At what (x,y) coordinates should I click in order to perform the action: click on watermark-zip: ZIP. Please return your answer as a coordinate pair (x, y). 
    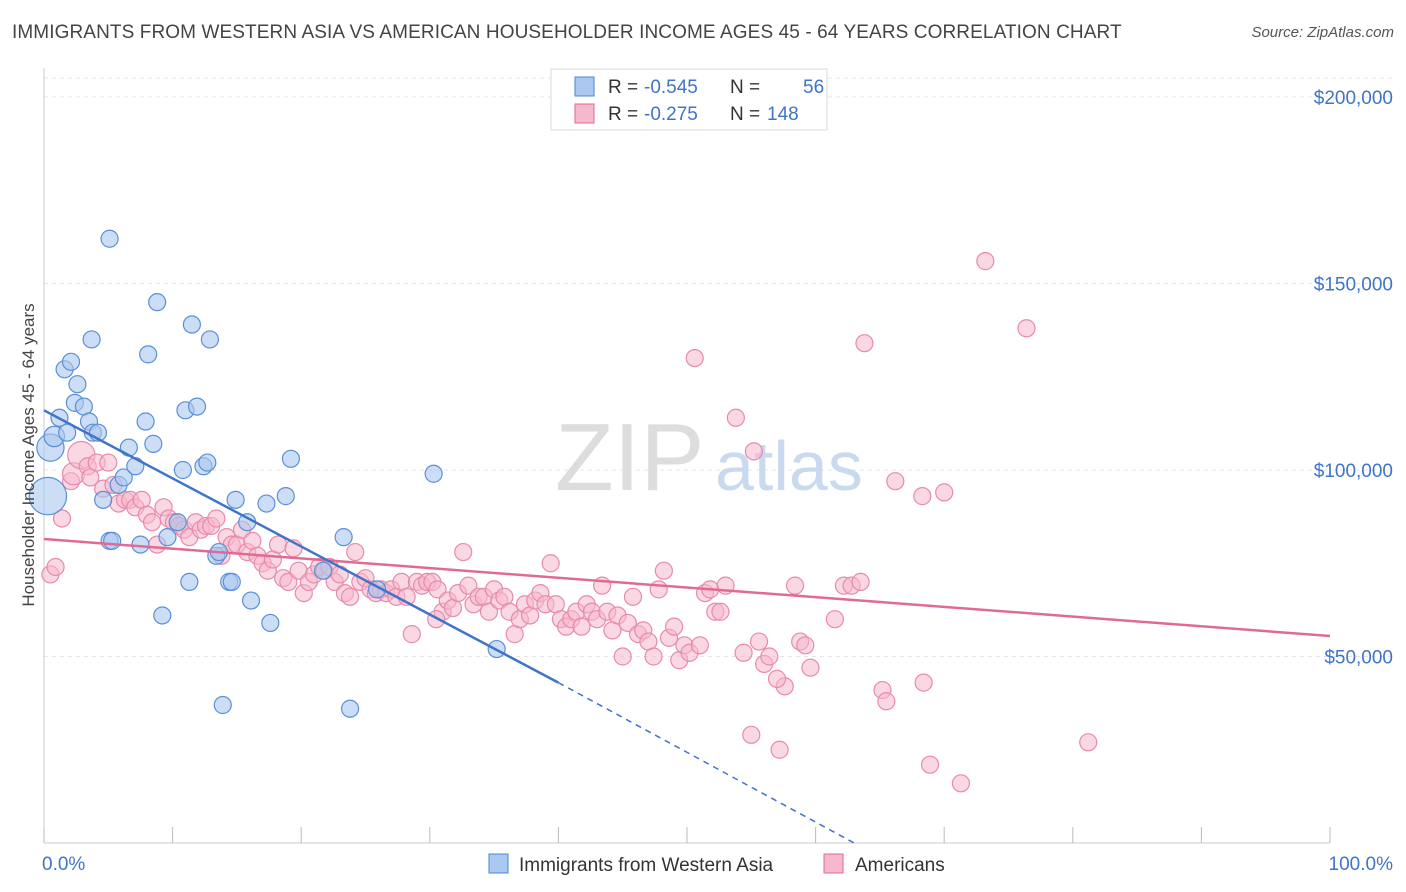
    Looking at the image, I should click on (629, 457).